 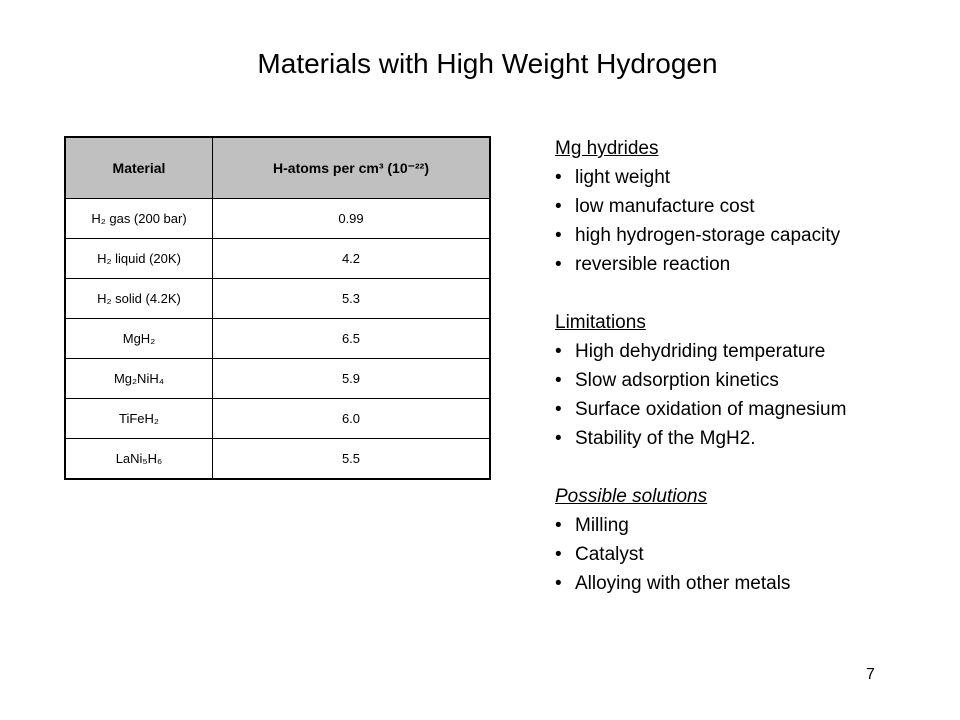 What do you see at coordinates (351, 378) in the screenshot?
I see `table-cell: 5.9` at bounding box center [351, 378].